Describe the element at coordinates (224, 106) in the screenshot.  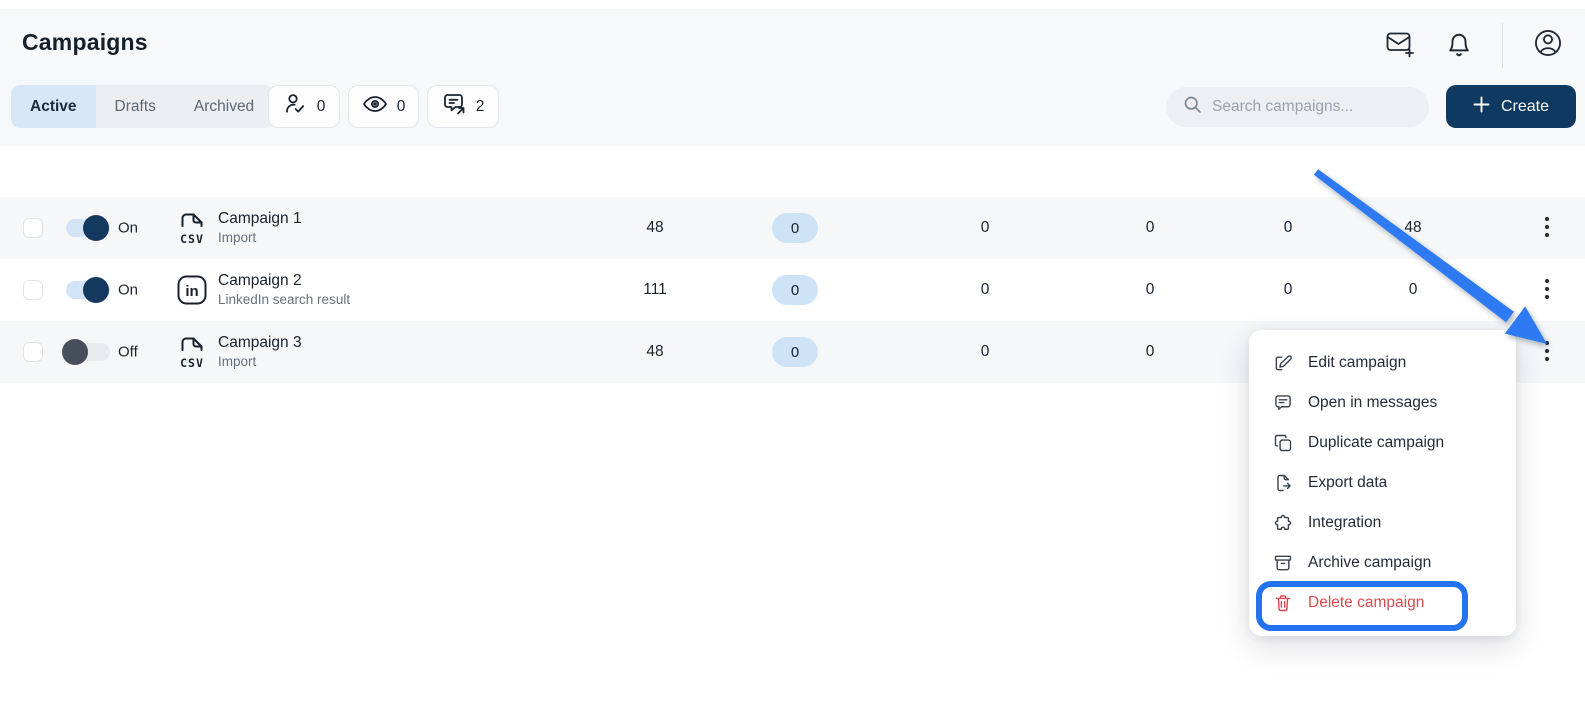
I see `tab-archived: Archived` at that location.